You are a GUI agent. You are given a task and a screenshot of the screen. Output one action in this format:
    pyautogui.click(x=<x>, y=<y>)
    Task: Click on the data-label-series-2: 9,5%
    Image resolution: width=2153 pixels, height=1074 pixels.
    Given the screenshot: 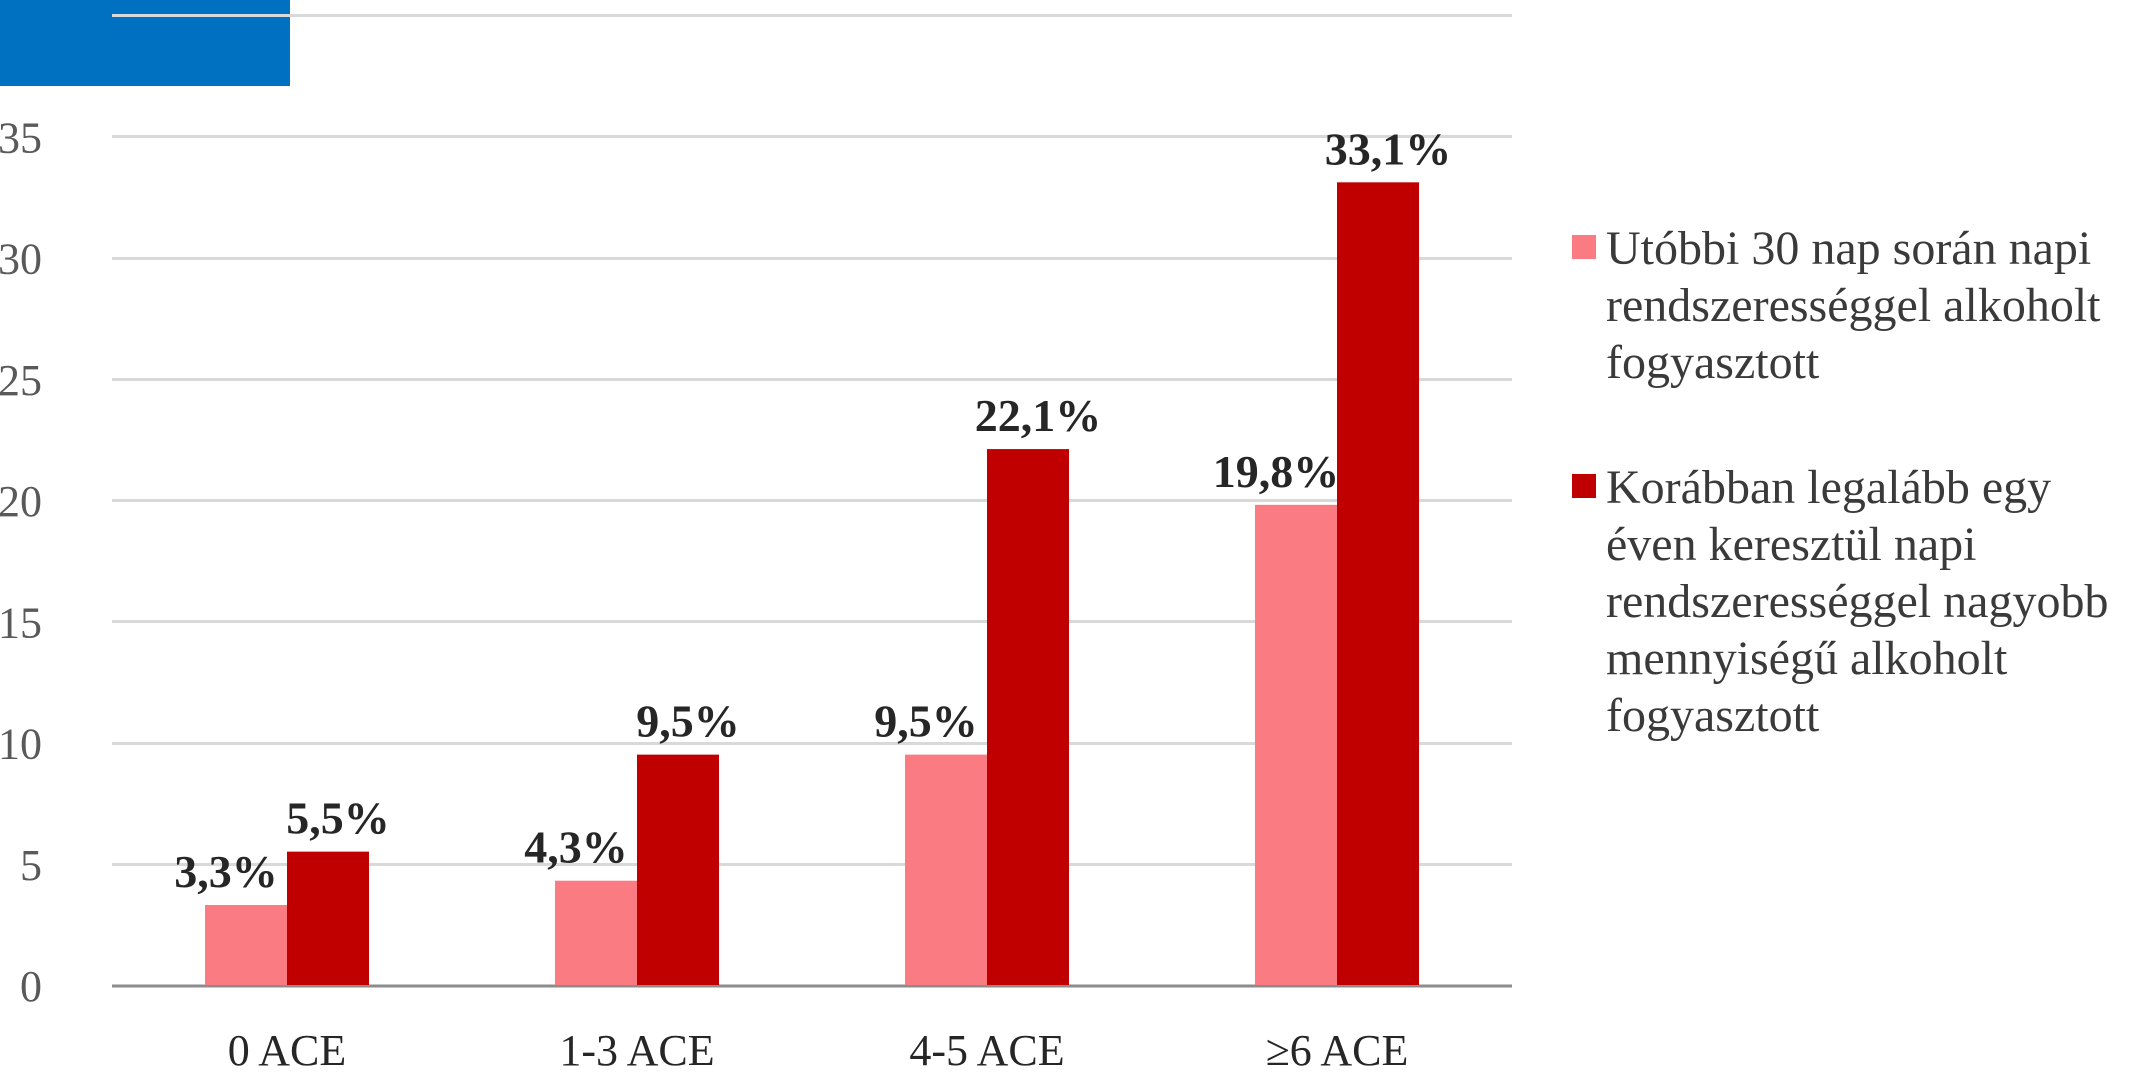 What is the action you would take?
    pyautogui.click(x=688, y=721)
    